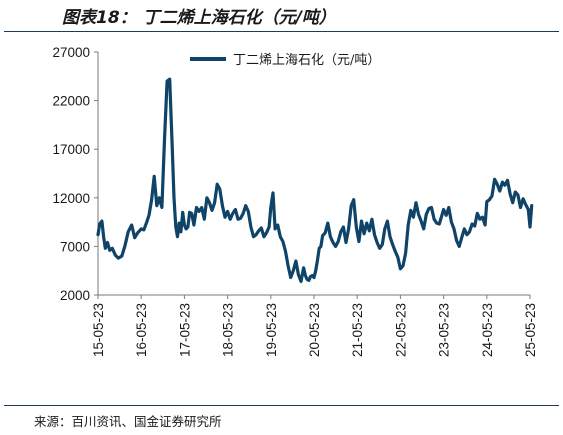 The width and height of the screenshot is (563, 435). I want to click on x-tick-label: 20-05-23, so click(314, 330).